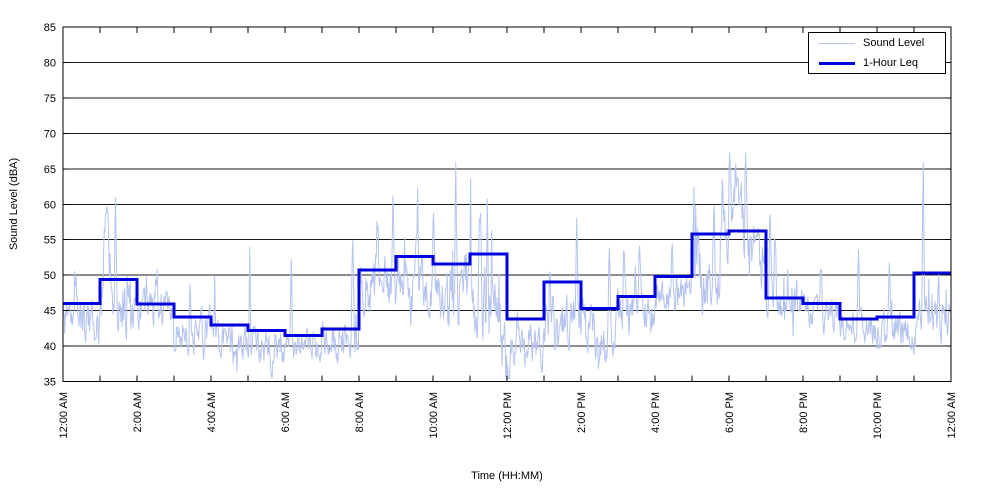 The height and width of the screenshot is (500, 1000). Describe the element at coordinates (878, 415) in the screenshot. I see `x-tick-label: 10:00 PM` at that location.